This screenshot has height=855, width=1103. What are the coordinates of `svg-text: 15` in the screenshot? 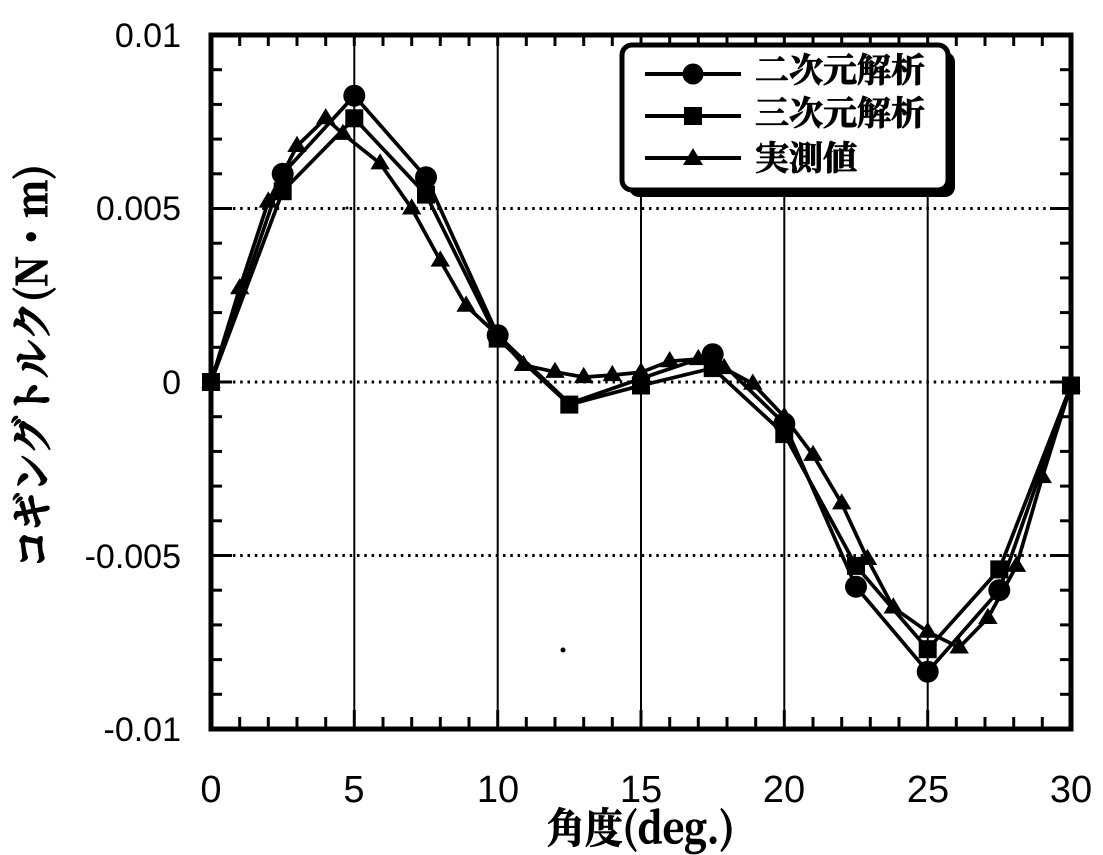 It's located at (641, 790).